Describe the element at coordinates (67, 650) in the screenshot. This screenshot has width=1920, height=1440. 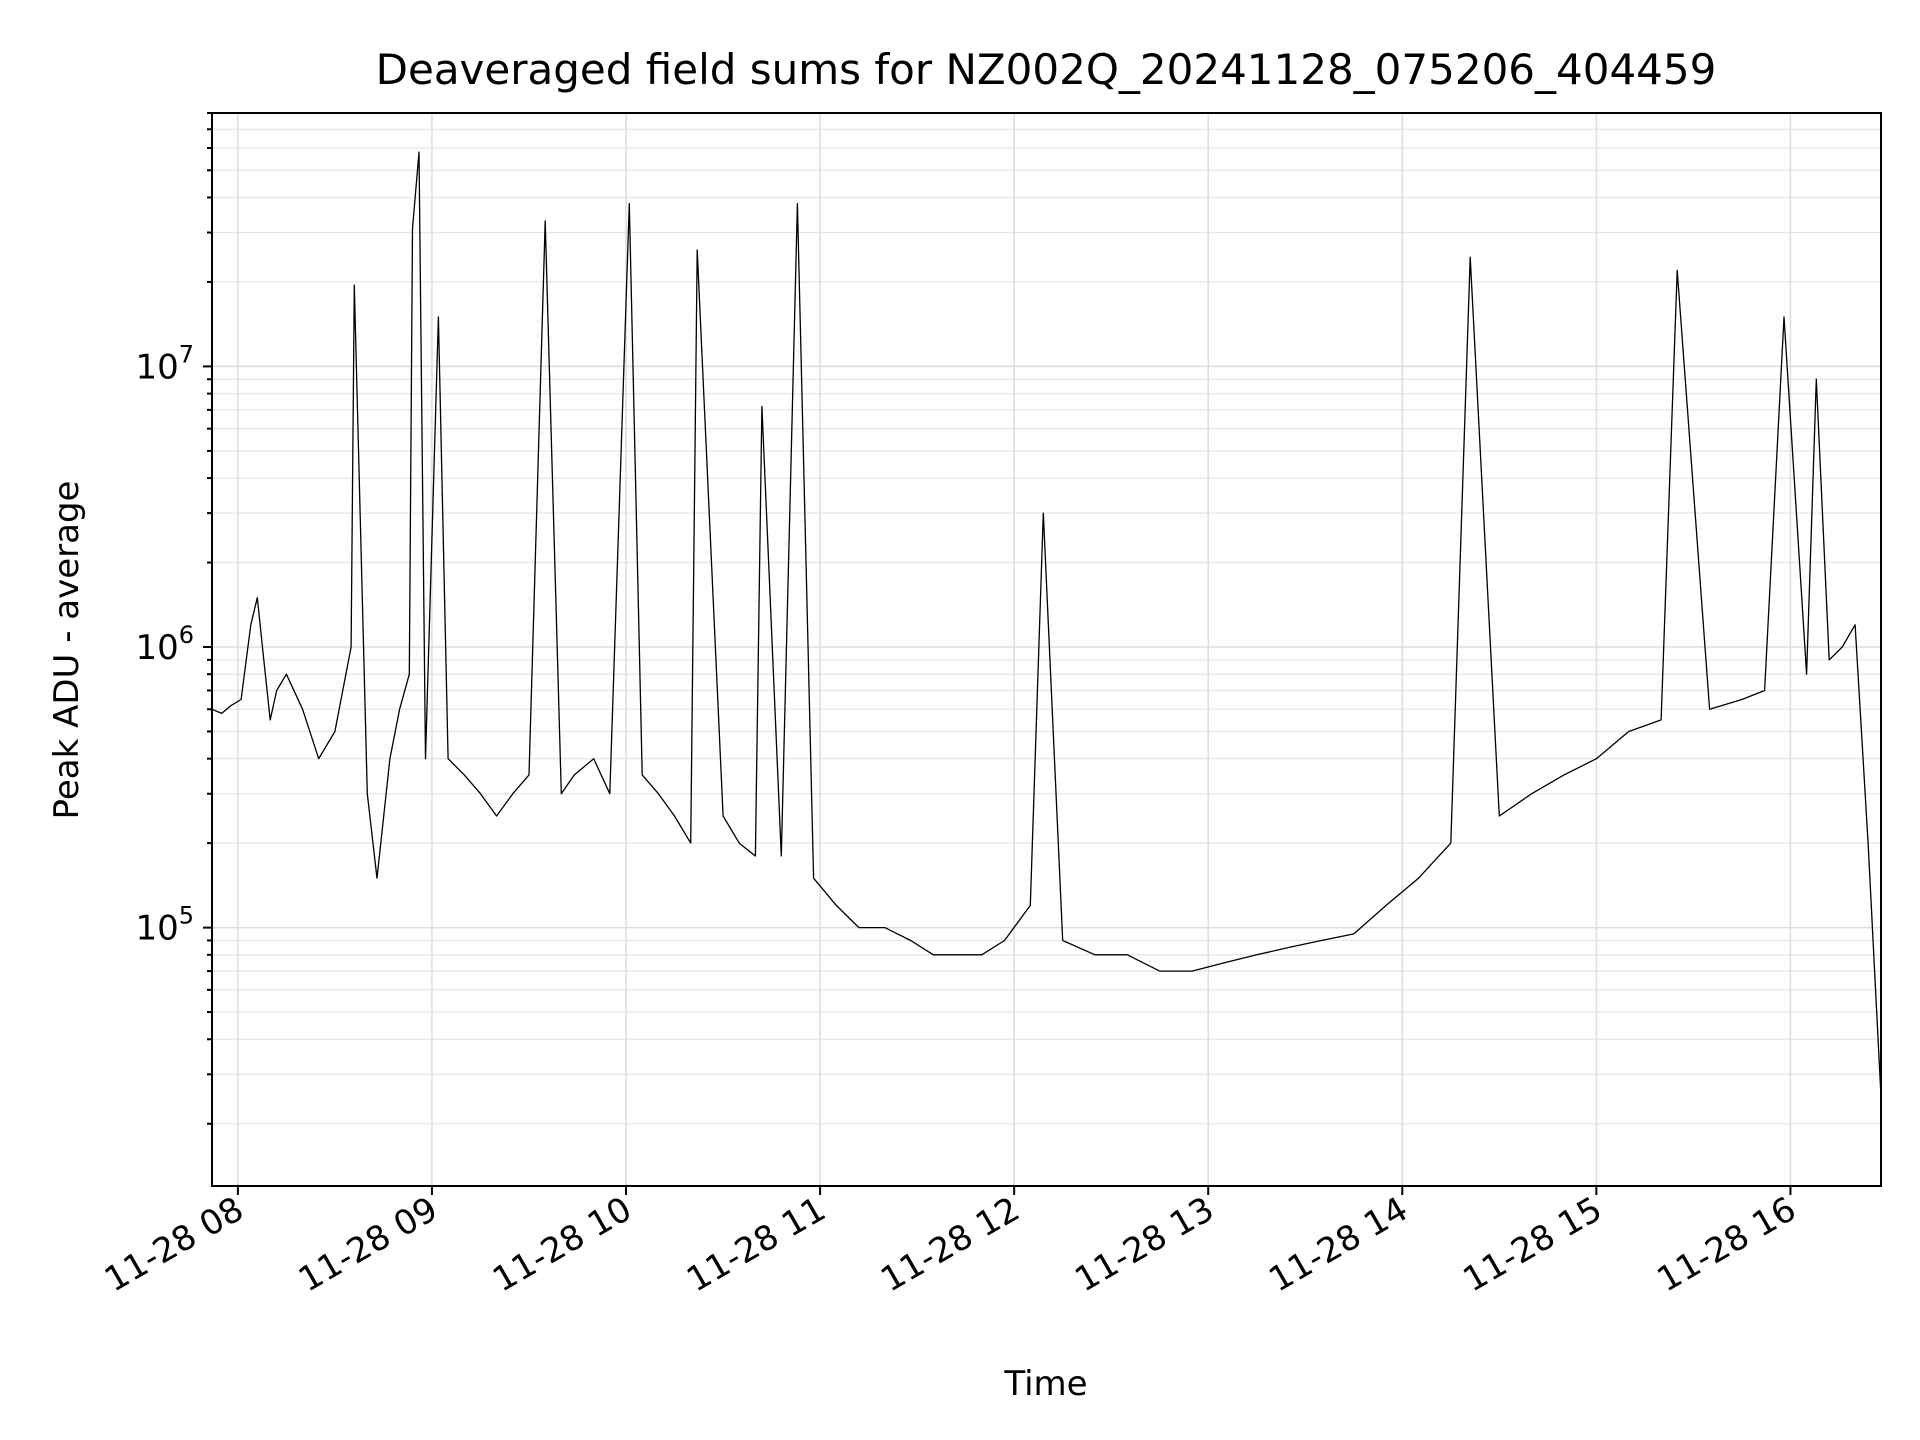
I see `y-axis-label: Peak ADU - average` at that location.